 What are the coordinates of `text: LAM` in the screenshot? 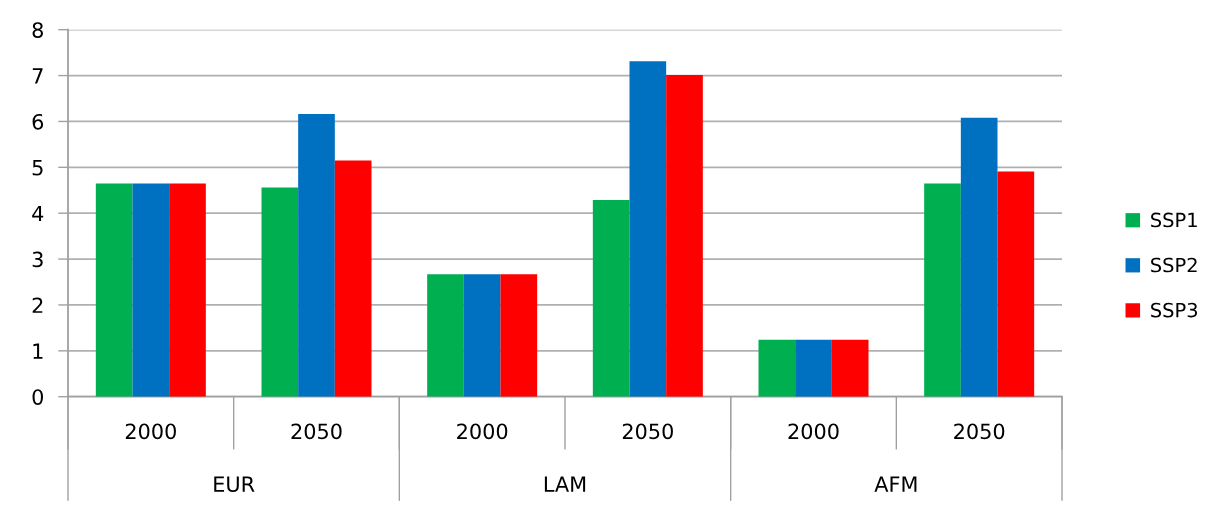 It's located at (565, 484).